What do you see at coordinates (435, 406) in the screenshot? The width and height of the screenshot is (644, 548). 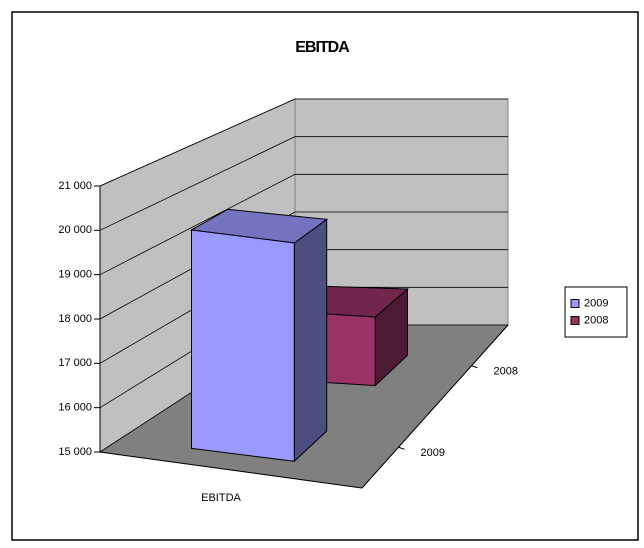 I see `depth-axis` at bounding box center [435, 406].